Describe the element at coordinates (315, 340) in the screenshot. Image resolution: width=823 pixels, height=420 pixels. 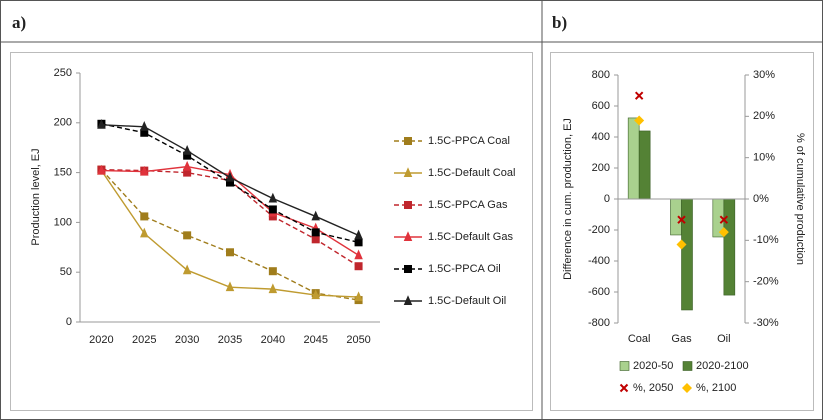
I see `x-tick-label: 2045` at that location.